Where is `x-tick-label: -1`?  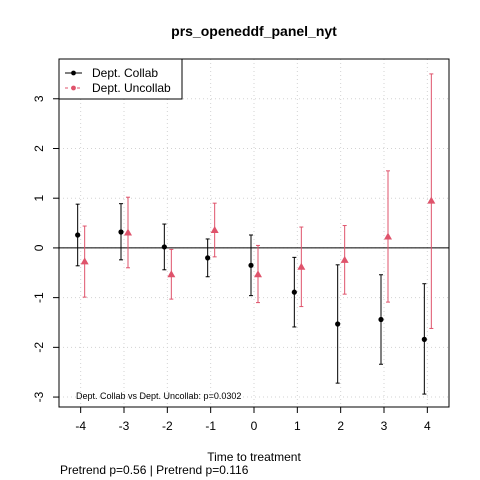
x-tick-label: -1 is located at coordinates (210, 426).